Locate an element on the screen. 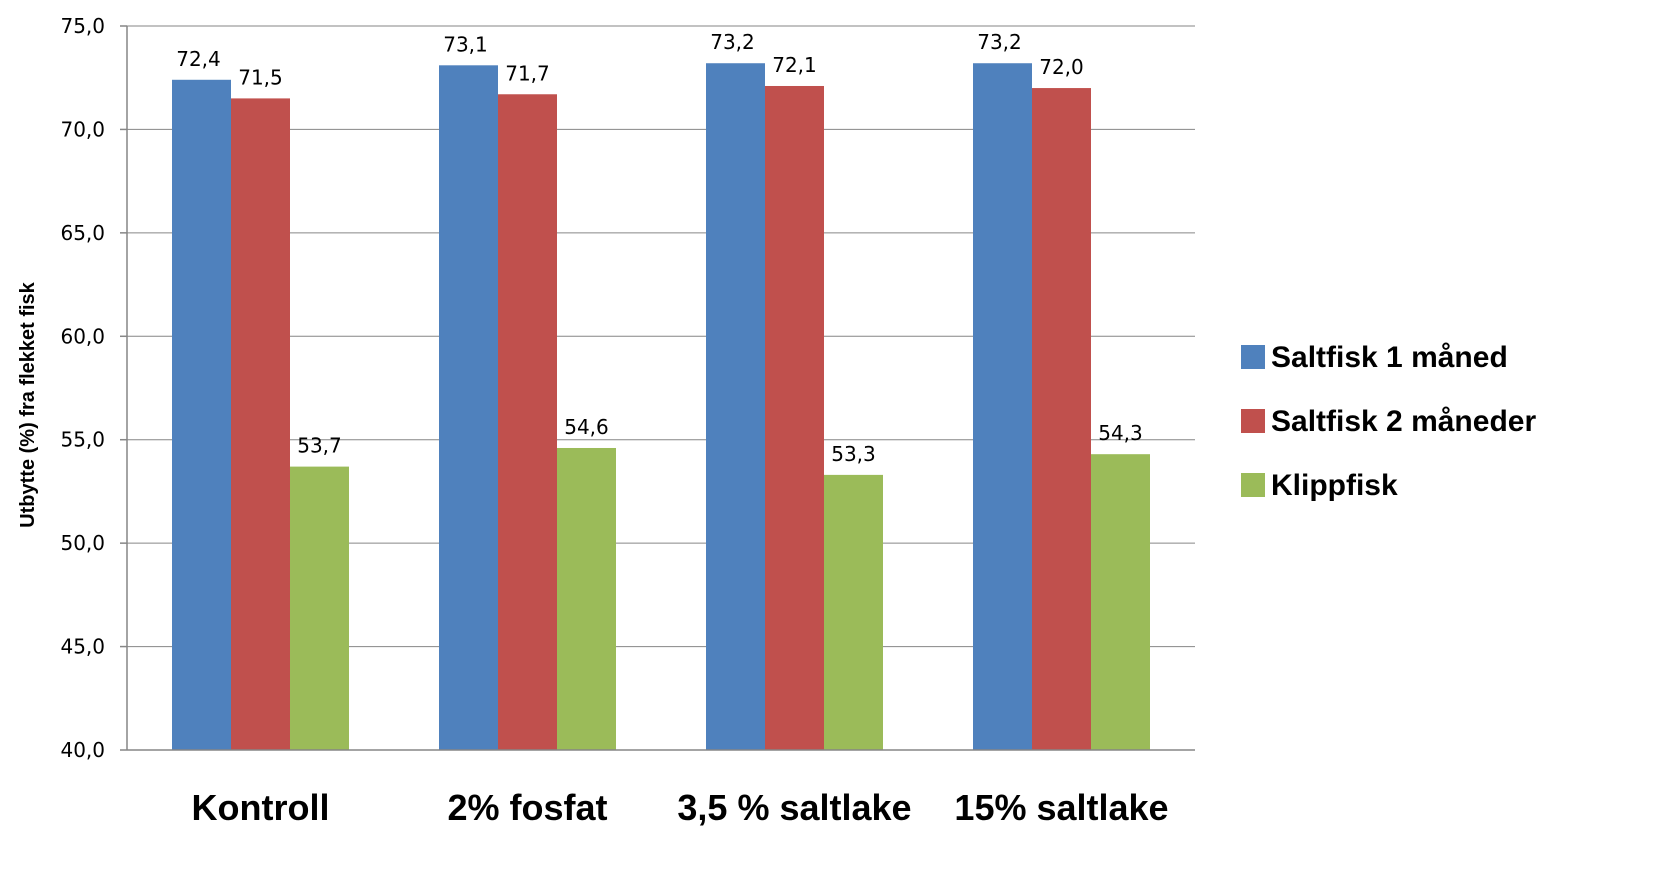  data-label: 72,4 is located at coordinates (198, 59).